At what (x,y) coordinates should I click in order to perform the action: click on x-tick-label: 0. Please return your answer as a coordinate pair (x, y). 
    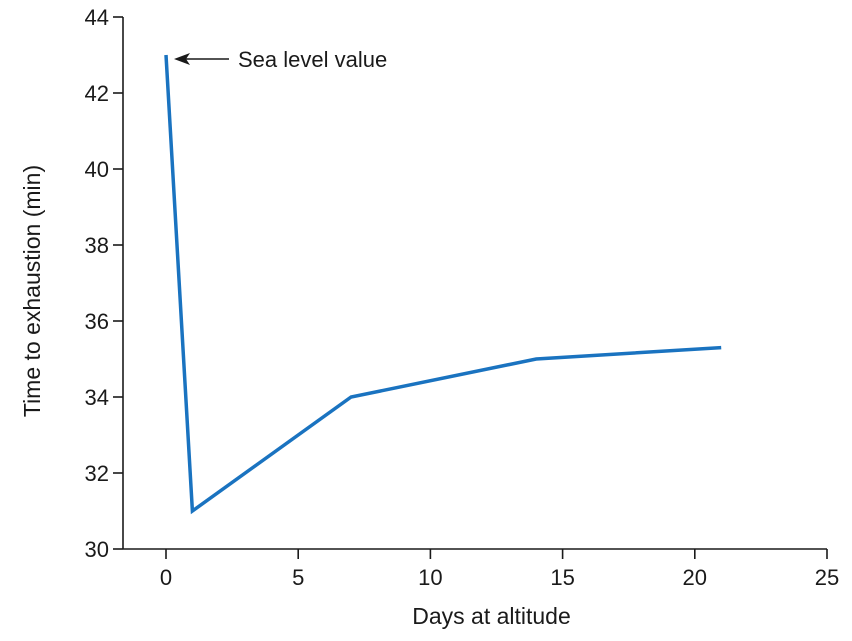
    Looking at the image, I should click on (166, 577).